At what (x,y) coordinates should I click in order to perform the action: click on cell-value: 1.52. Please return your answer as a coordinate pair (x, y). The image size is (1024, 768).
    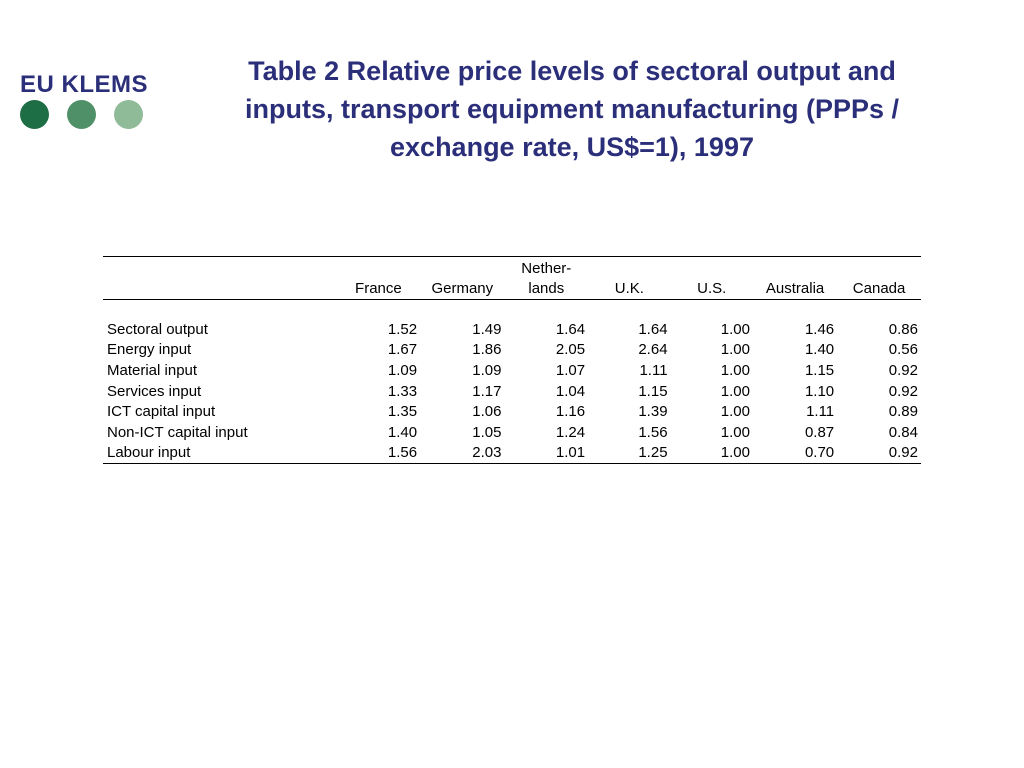
    Looking at the image, I should click on (402, 329).